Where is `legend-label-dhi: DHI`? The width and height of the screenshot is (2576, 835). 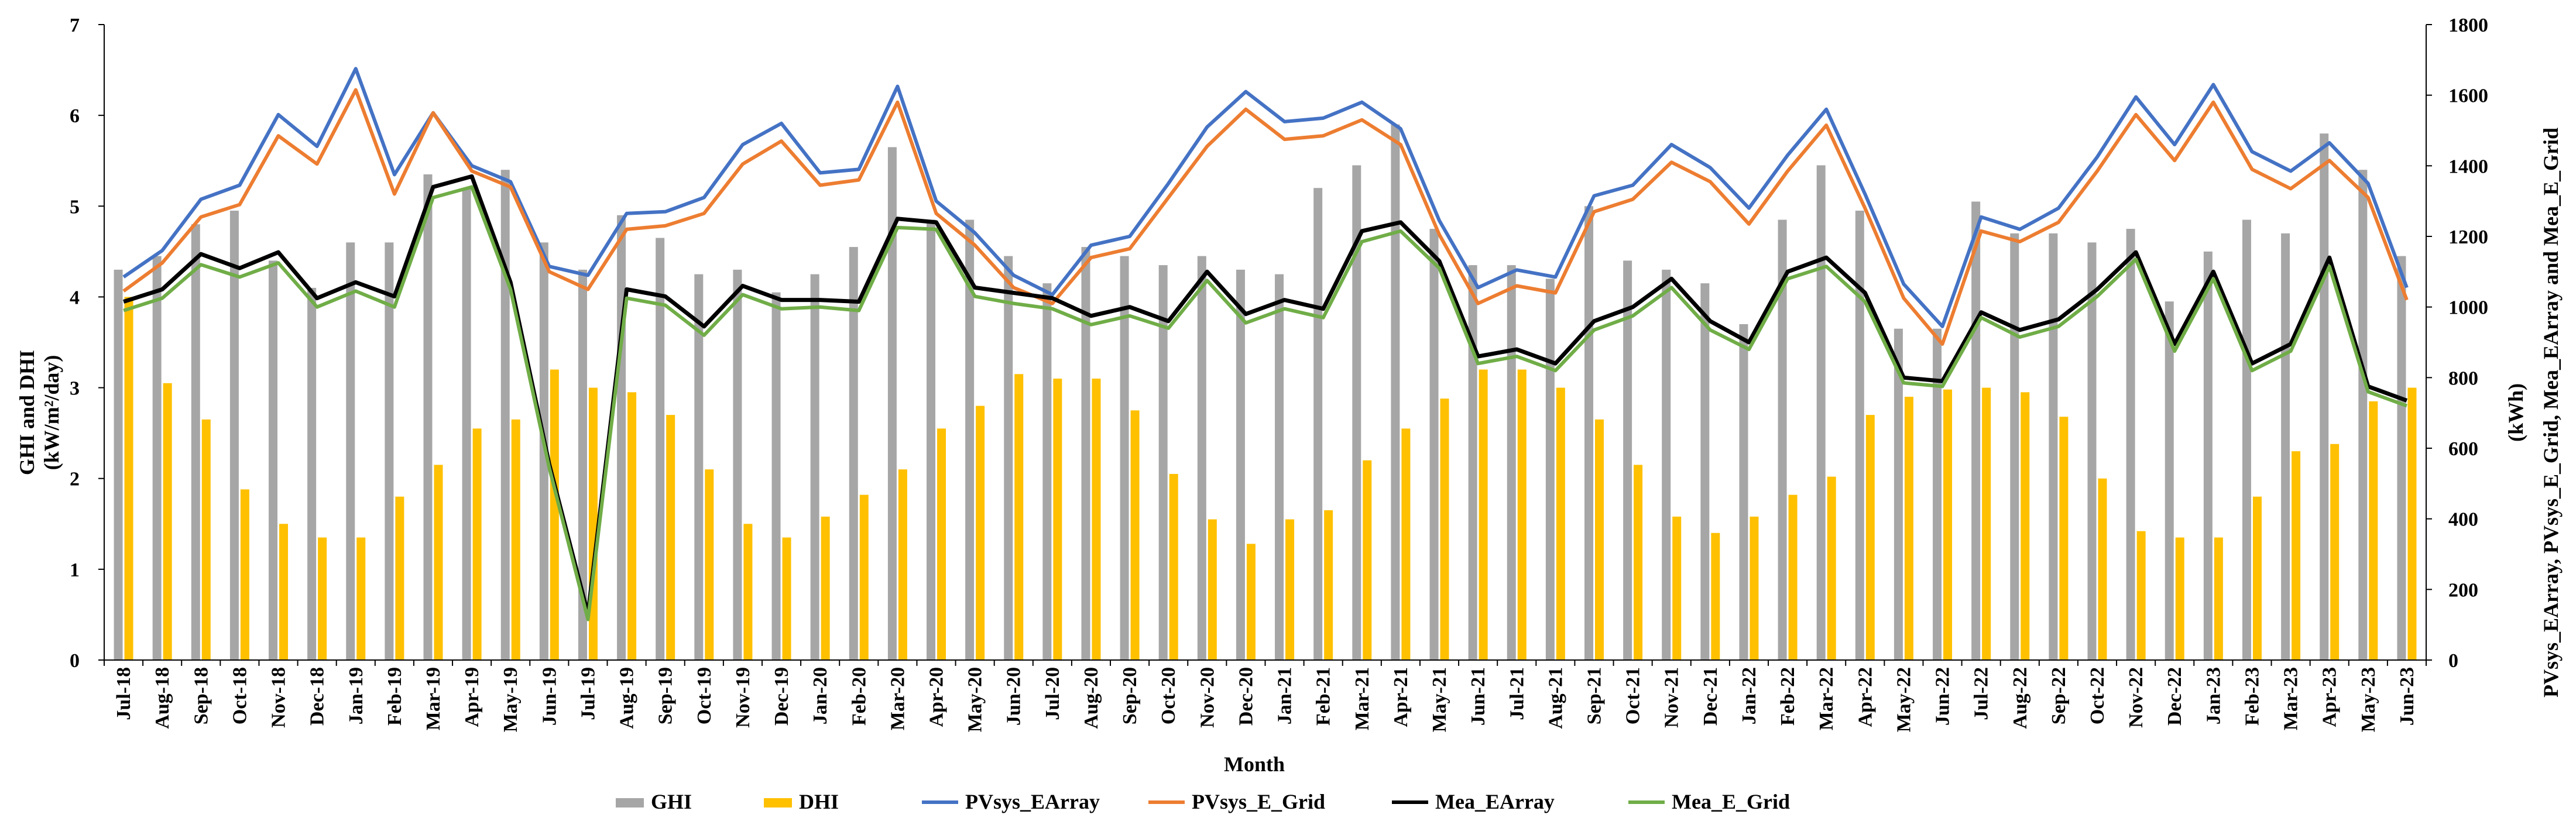 legend-label-dhi: DHI is located at coordinates (819, 801).